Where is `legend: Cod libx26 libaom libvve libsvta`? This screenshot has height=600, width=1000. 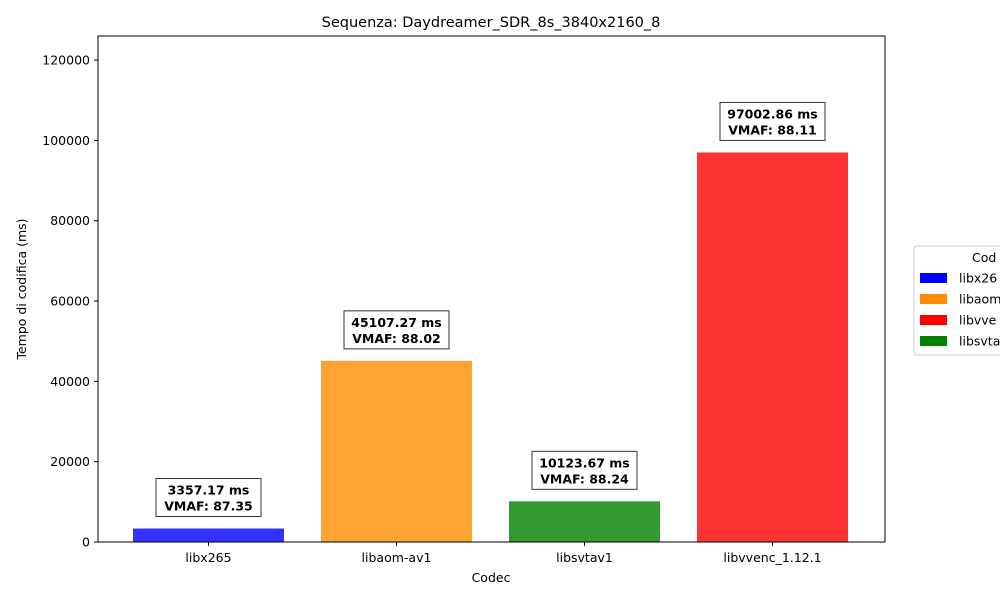 legend: Cod libx26 libaom libvve libsvta is located at coordinates (956, 300).